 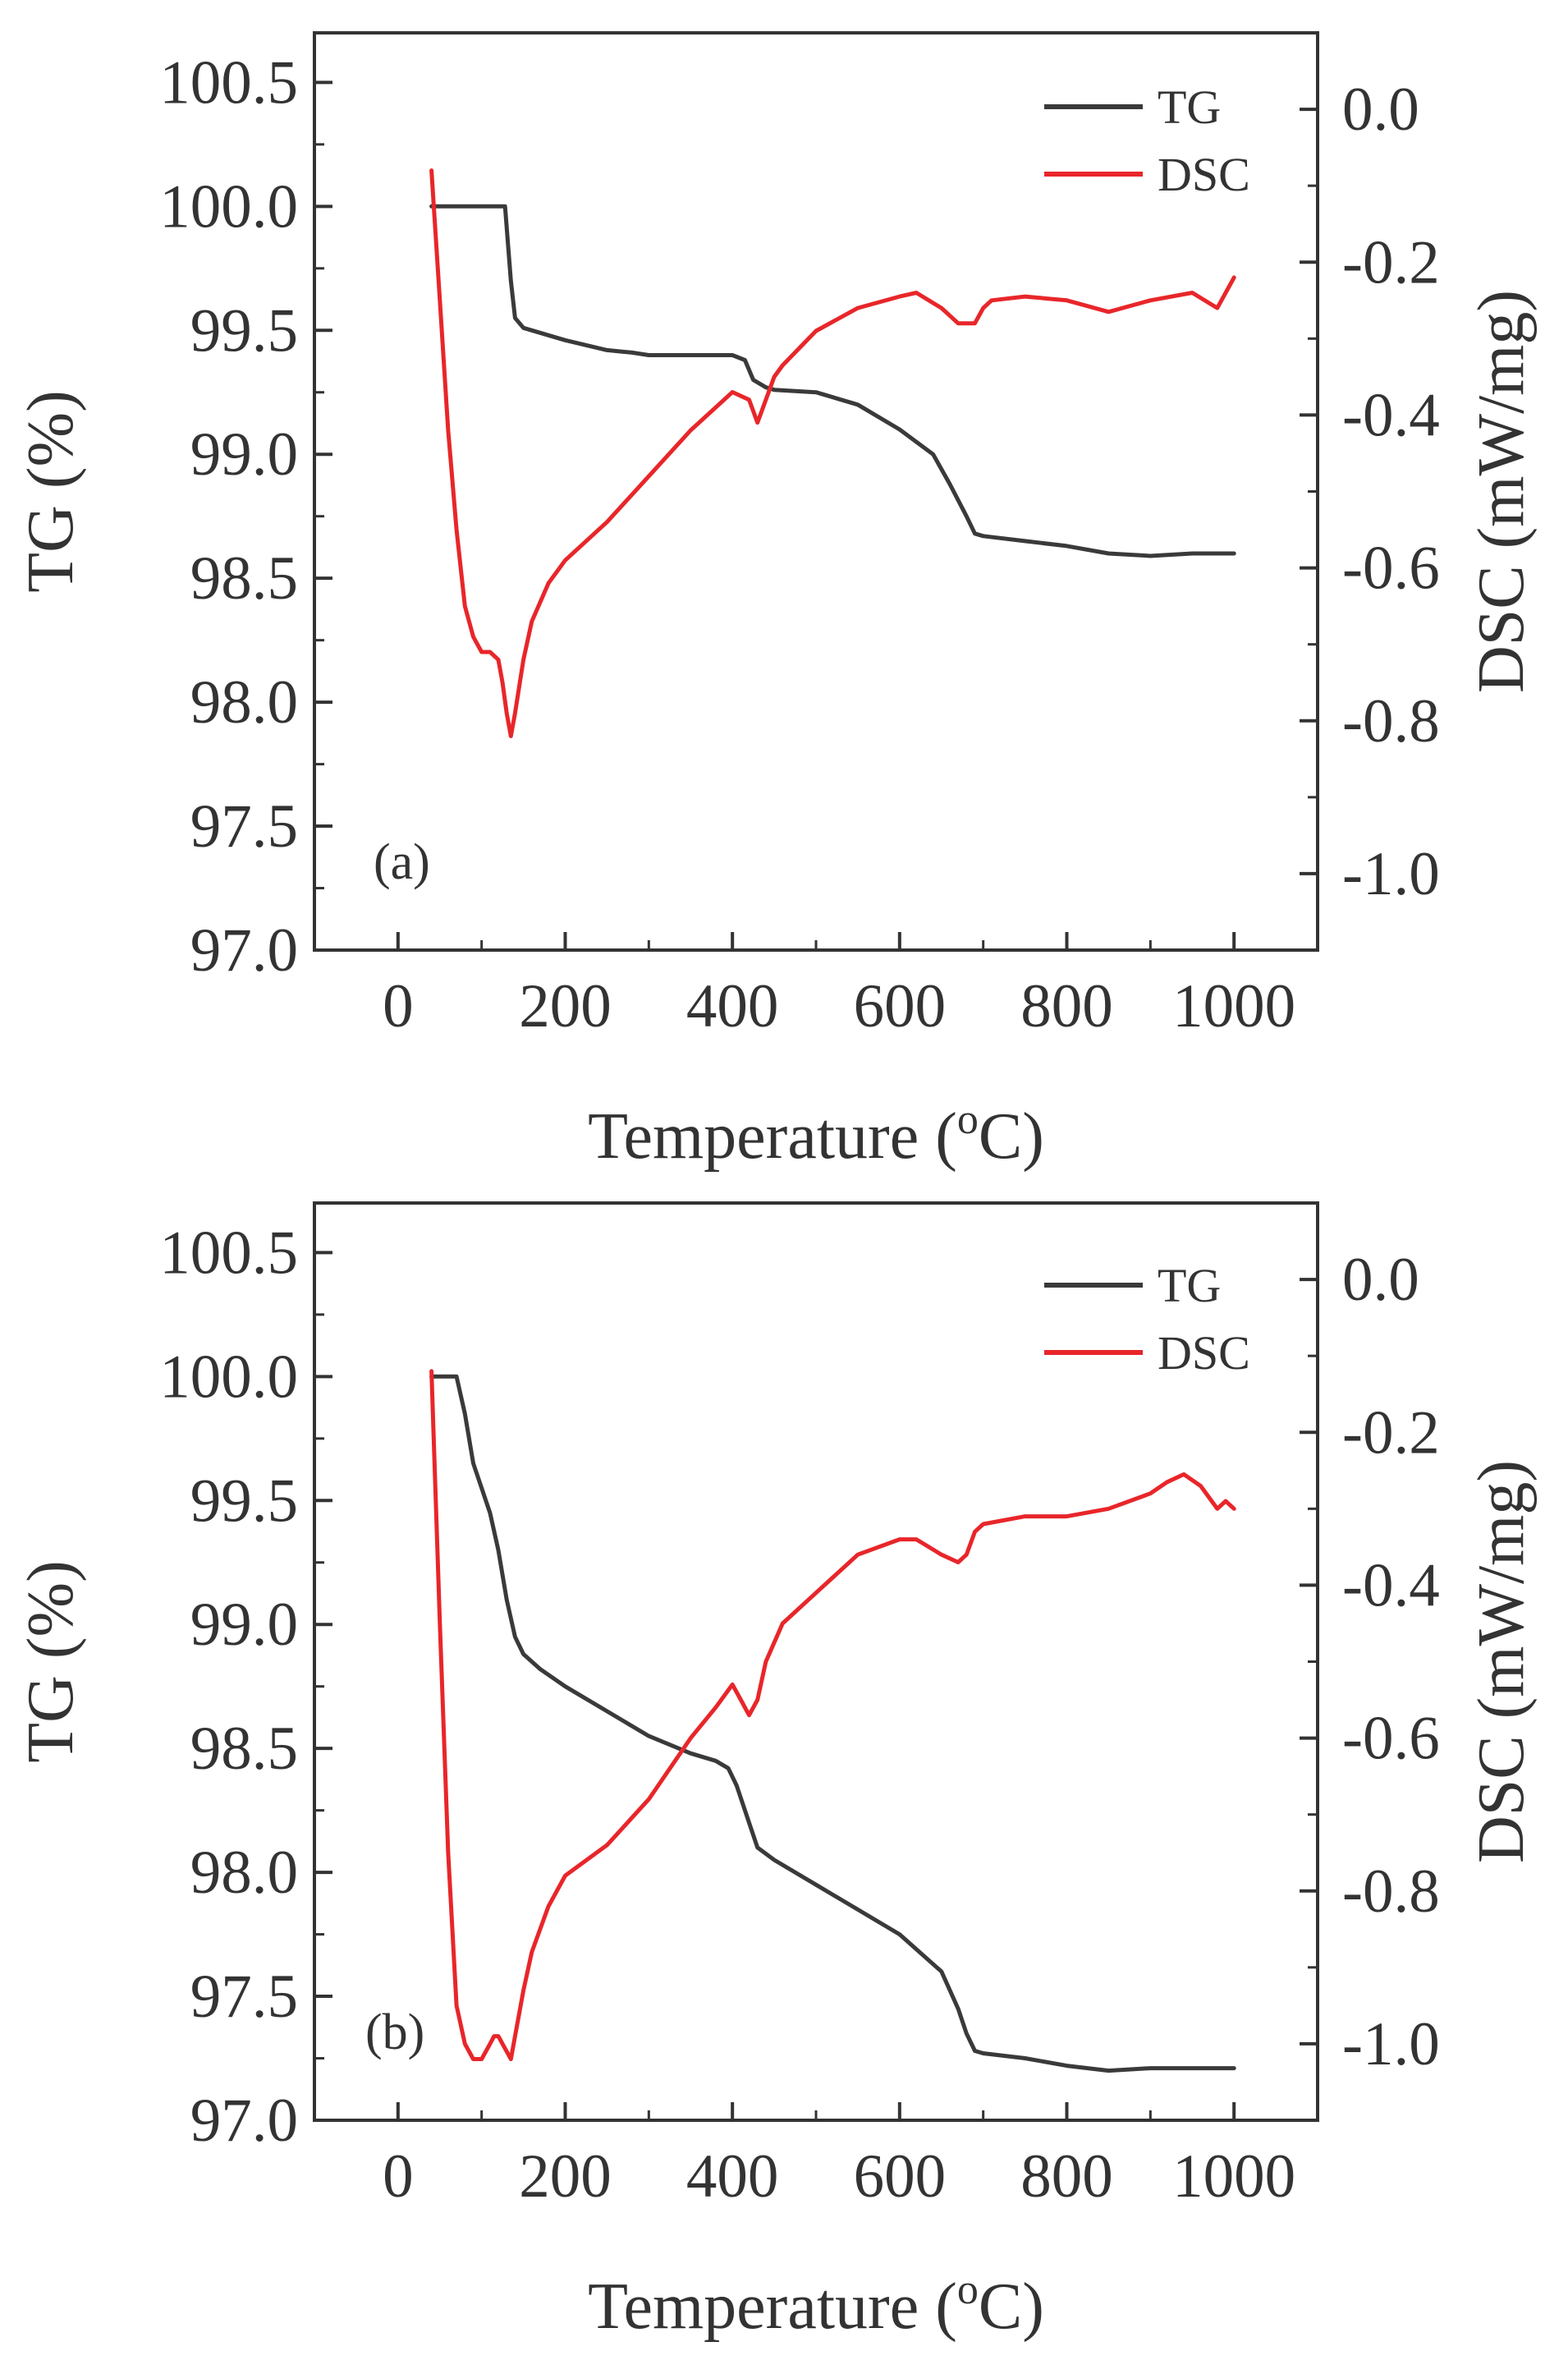 I want to click on panel-label: (b), so click(x=394, y=2032).